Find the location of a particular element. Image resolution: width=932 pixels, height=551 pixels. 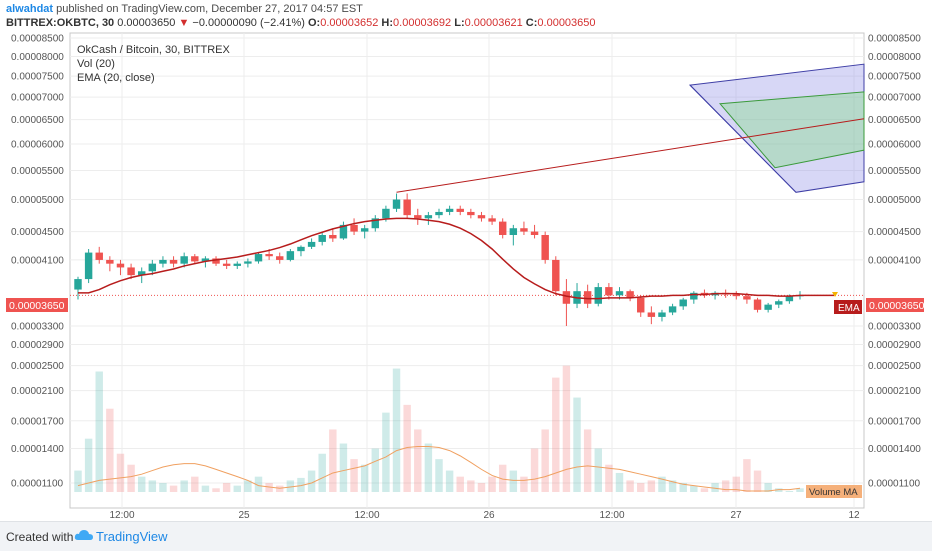

price-tick-label-left: 0.00001400 is located at coordinates (37, 449).